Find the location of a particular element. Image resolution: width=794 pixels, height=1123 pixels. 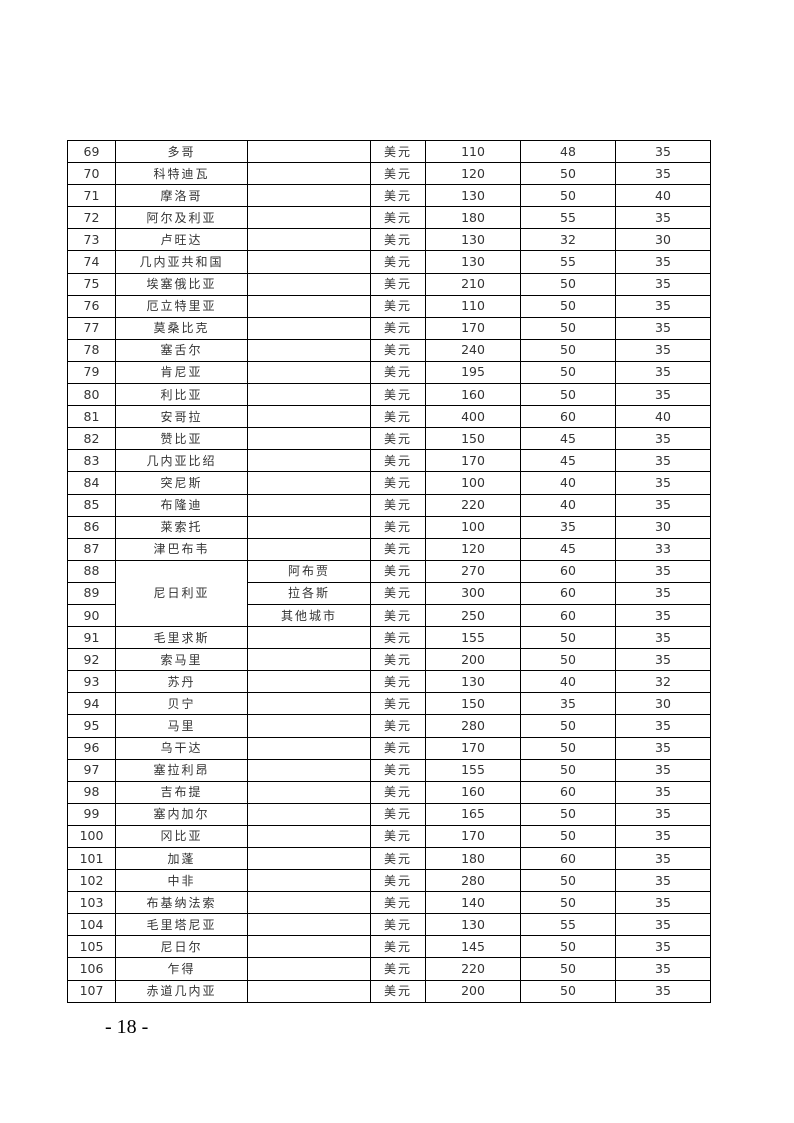

value-cell-2: 35 is located at coordinates (568, 527).